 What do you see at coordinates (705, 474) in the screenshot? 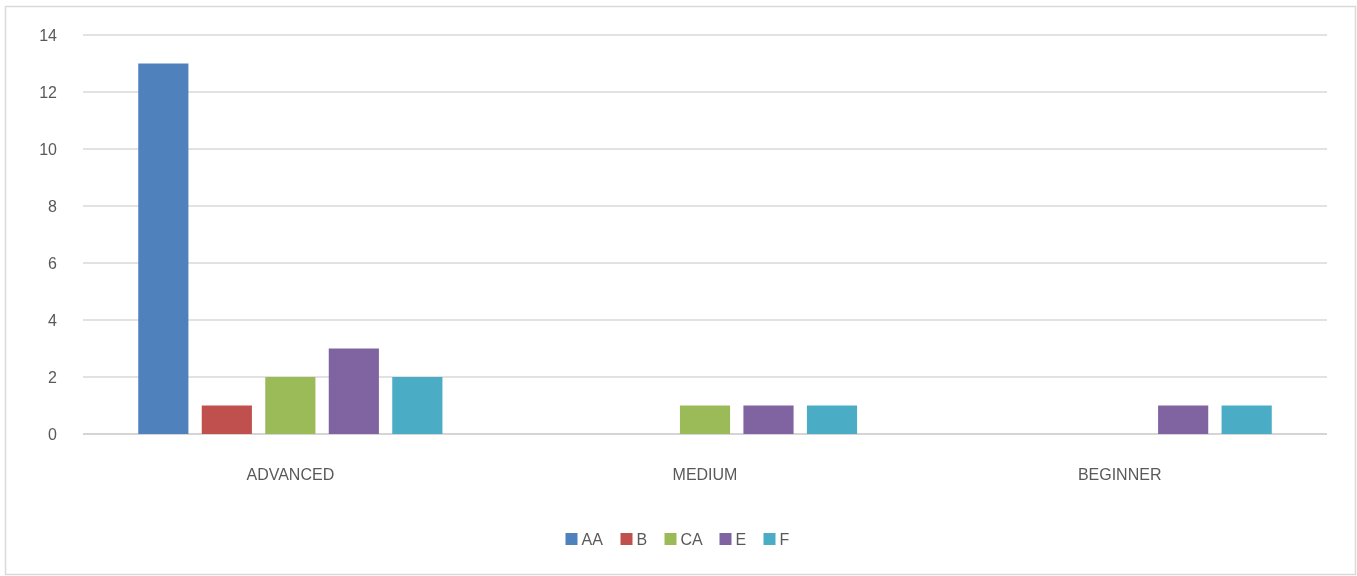
I see `x-tick-label: MEDIUM` at bounding box center [705, 474].